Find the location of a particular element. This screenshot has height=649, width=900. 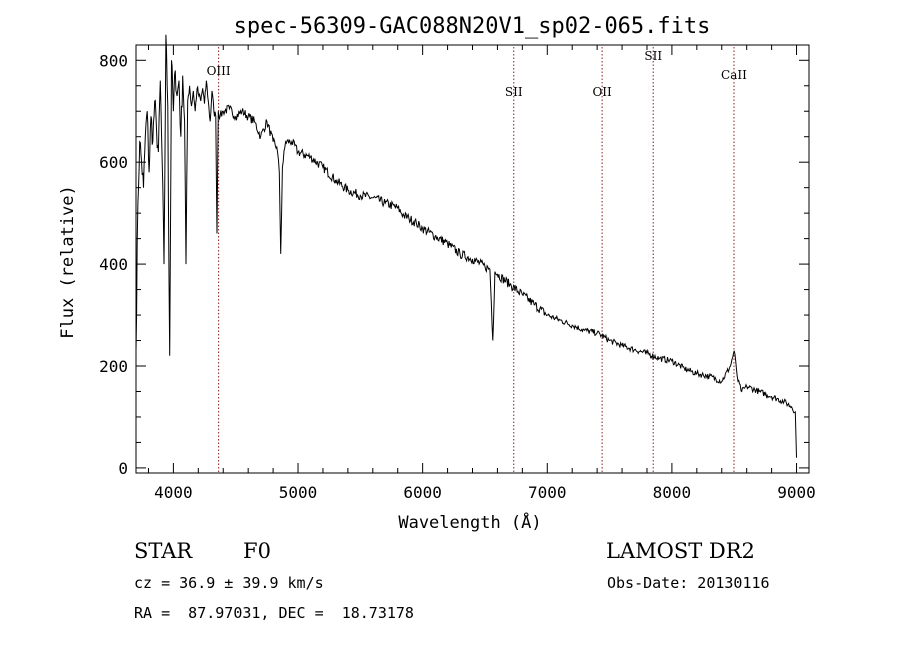

y-tick-label: 0 is located at coordinates (123, 468).